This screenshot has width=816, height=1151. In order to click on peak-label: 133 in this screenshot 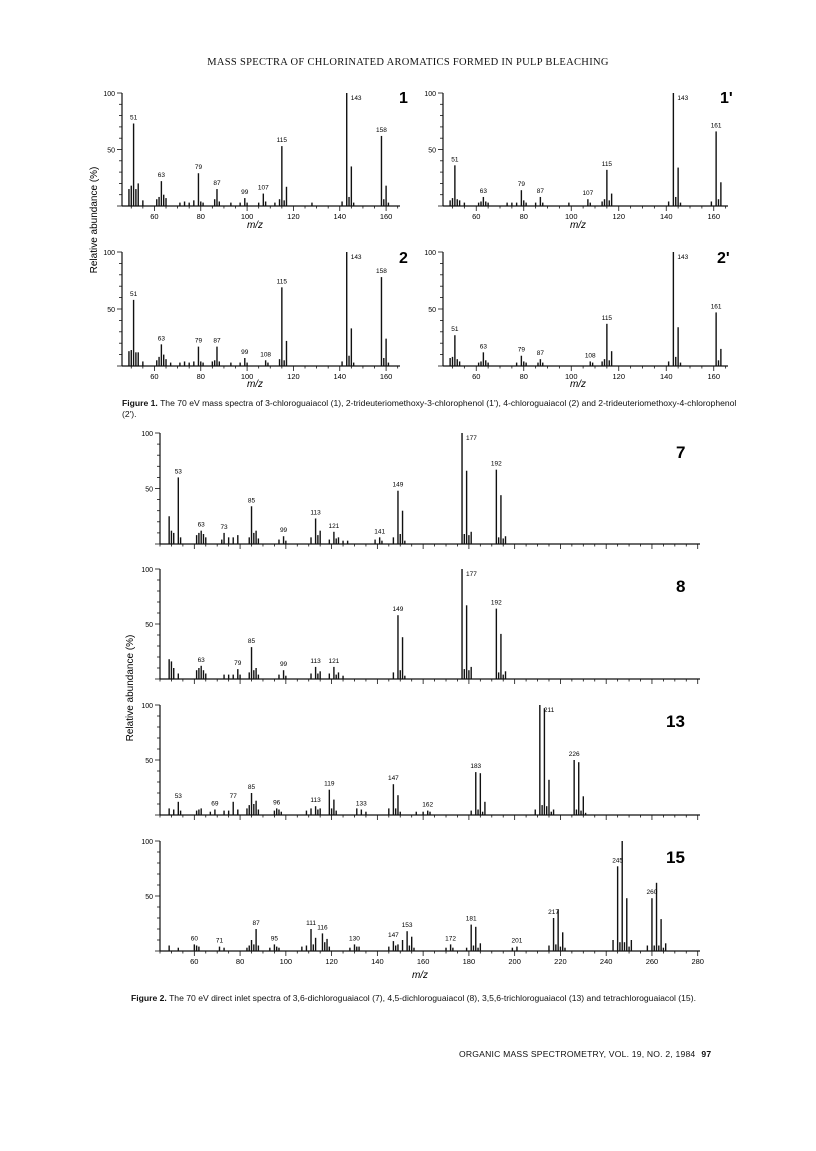, I will do `click(361, 804)`.